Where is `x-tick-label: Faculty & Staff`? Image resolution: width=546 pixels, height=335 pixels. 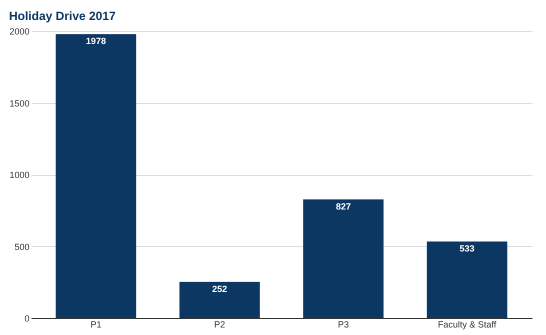
x-tick-label: Faculty & Staff is located at coordinates (467, 325).